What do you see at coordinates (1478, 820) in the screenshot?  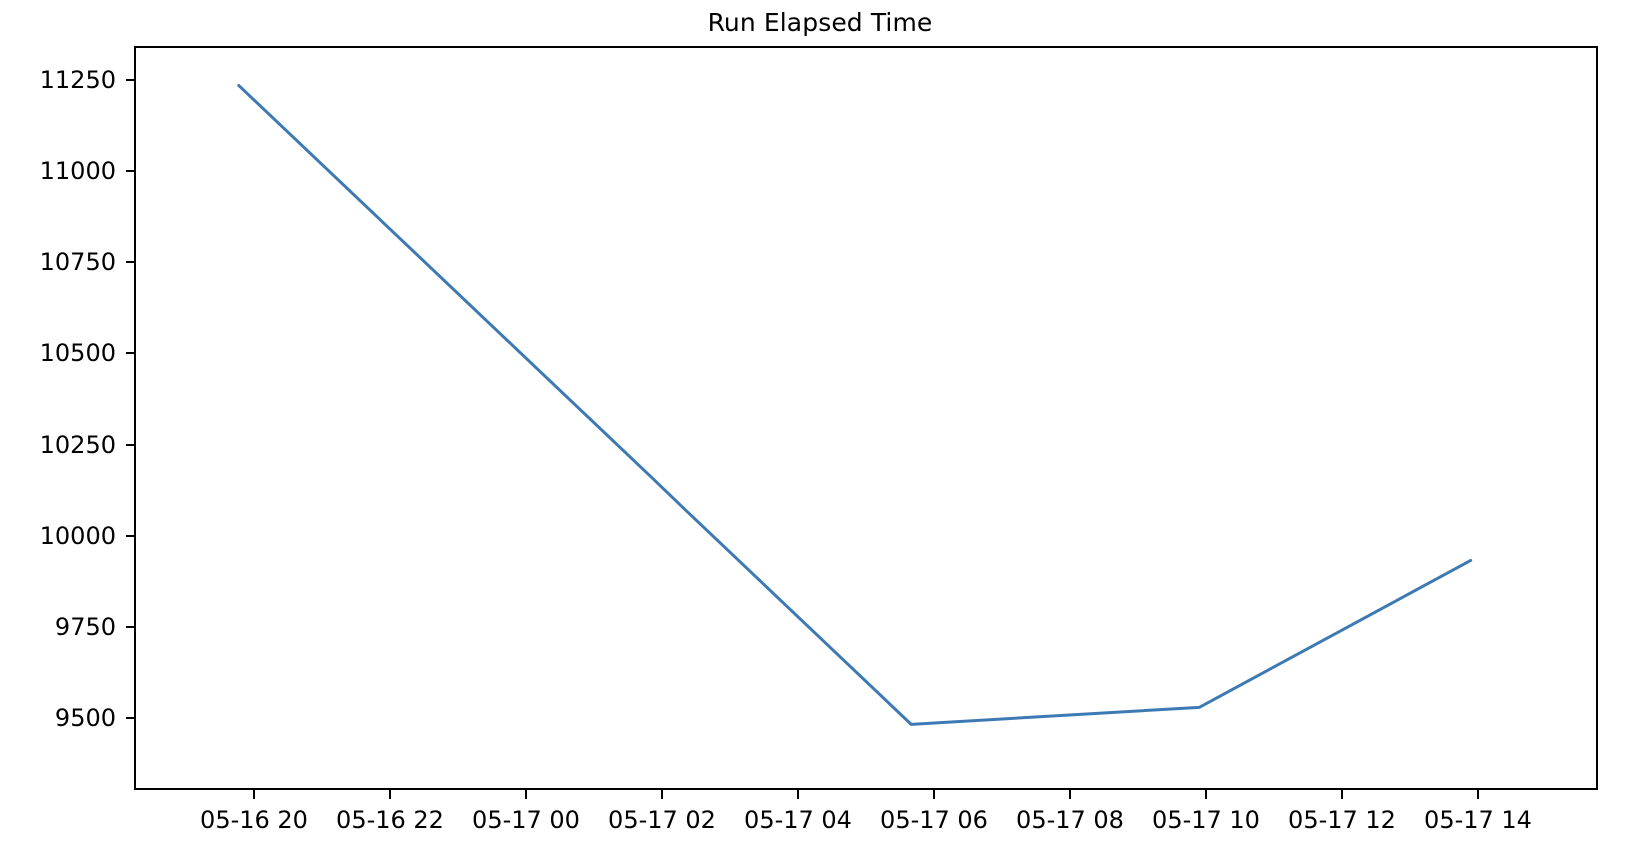 I see `x-axis-tick-label: 05-17 14` at bounding box center [1478, 820].